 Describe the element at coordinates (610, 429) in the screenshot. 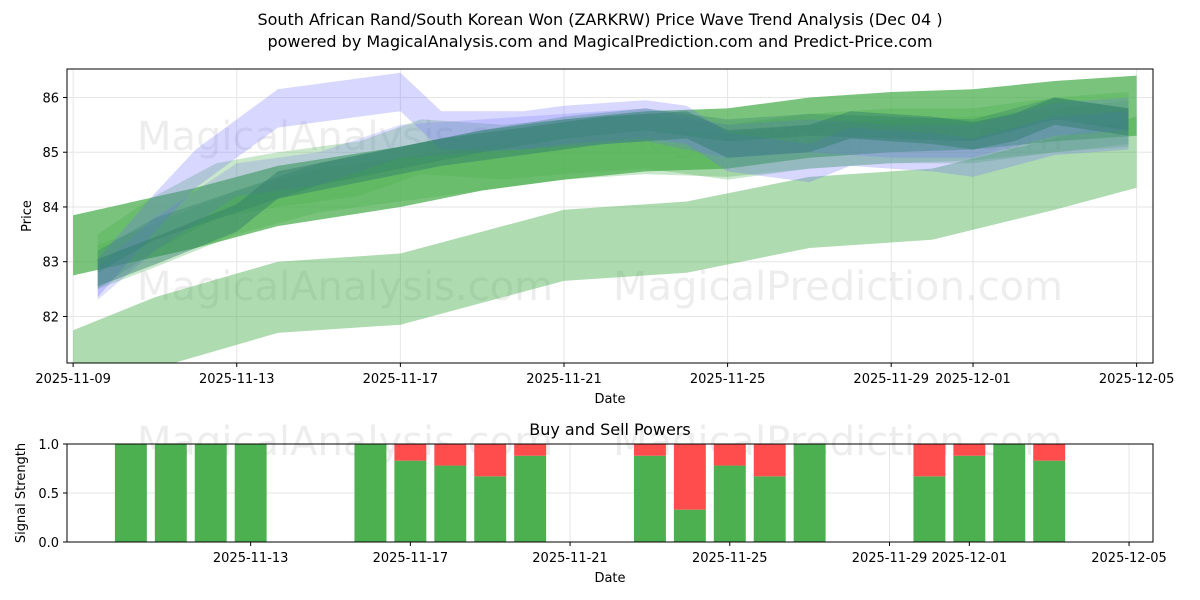

I see `subchart-title: Buy and Sell Powers` at that location.